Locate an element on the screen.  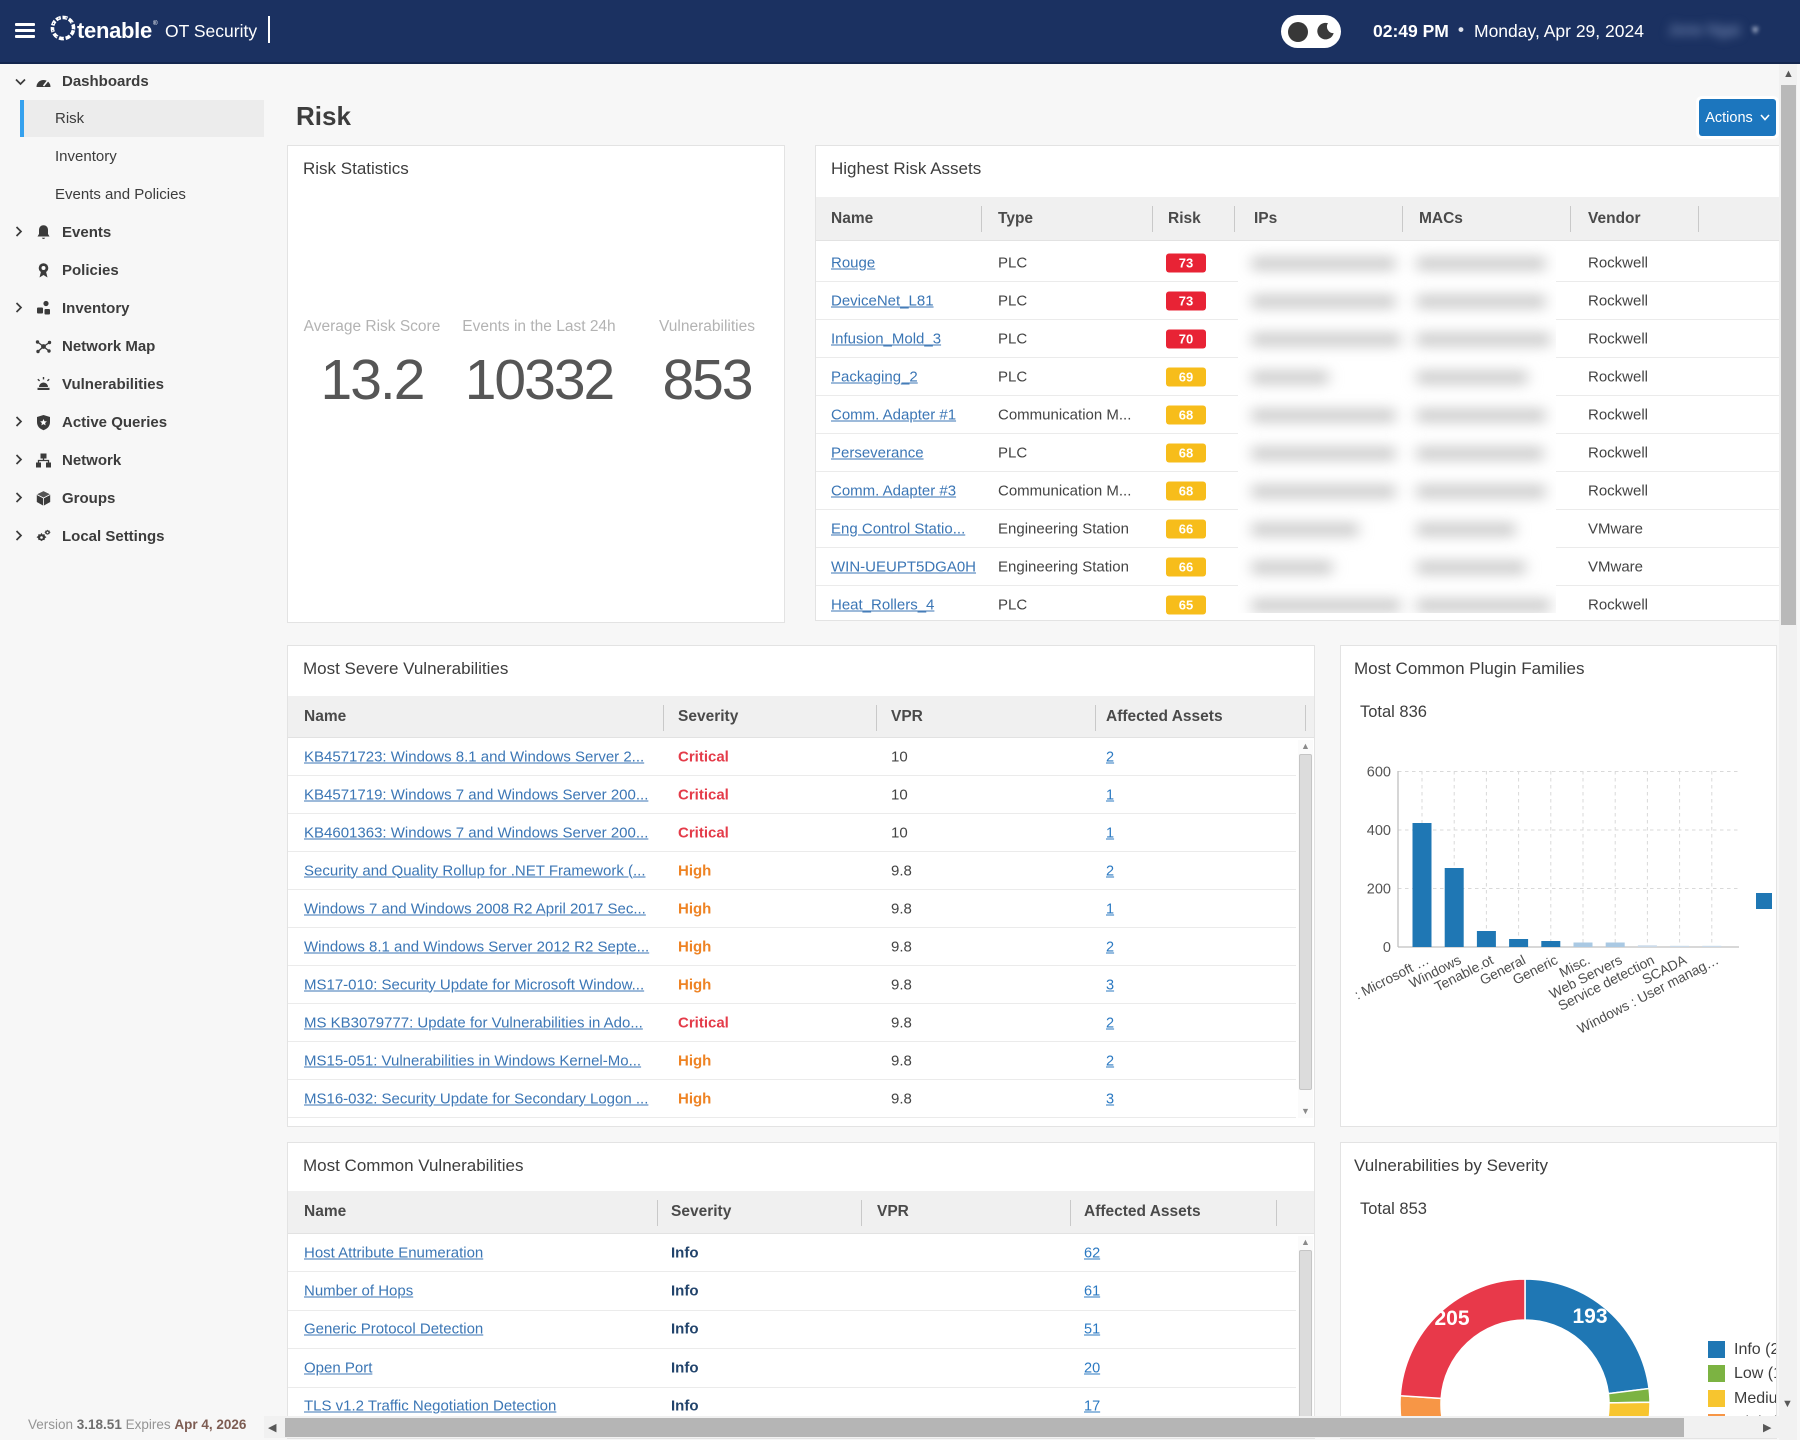
svg-text: 600 is located at coordinates (1379, 773).